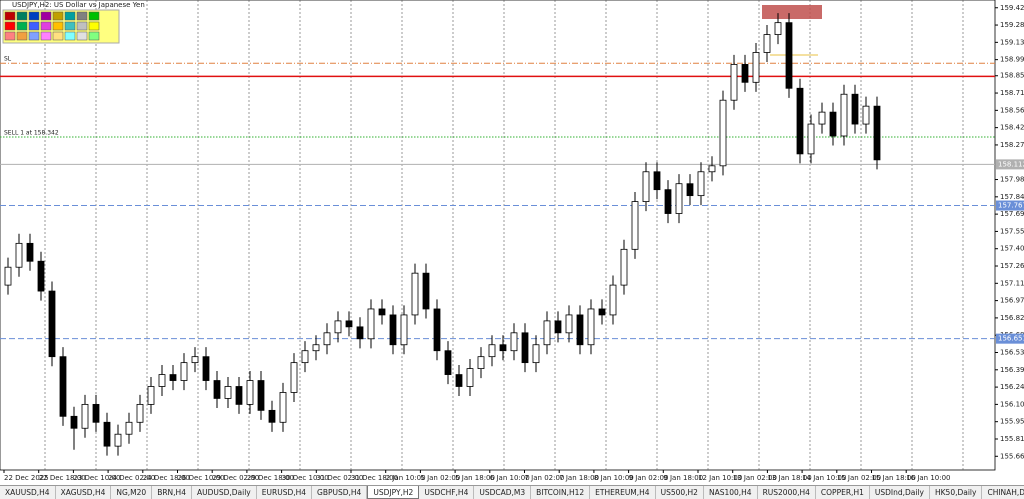 The image size is (1024, 499). I want to click on symbol-tab: US500,H2, so click(680, 492).